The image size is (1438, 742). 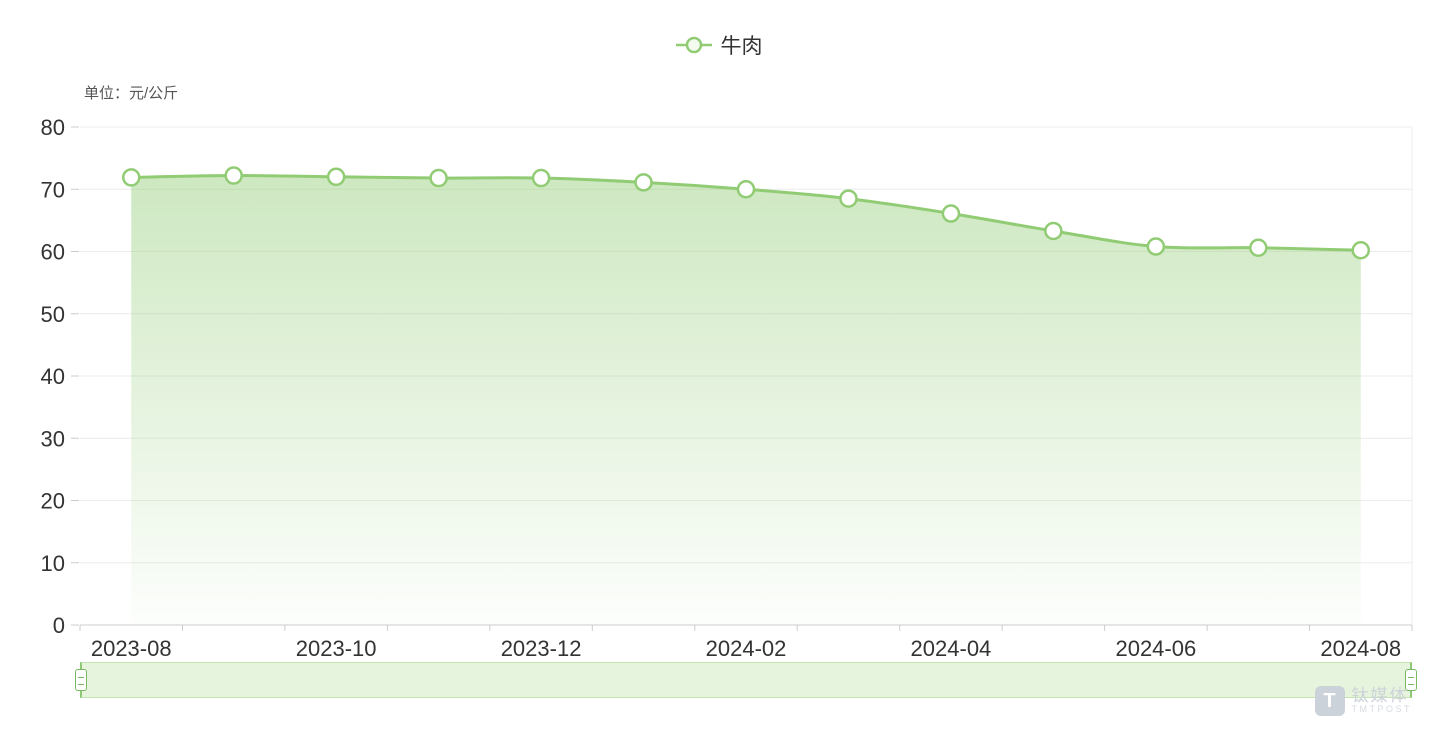 I want to click on y-axis-tick-label: 50, so click(x=53, y=314).